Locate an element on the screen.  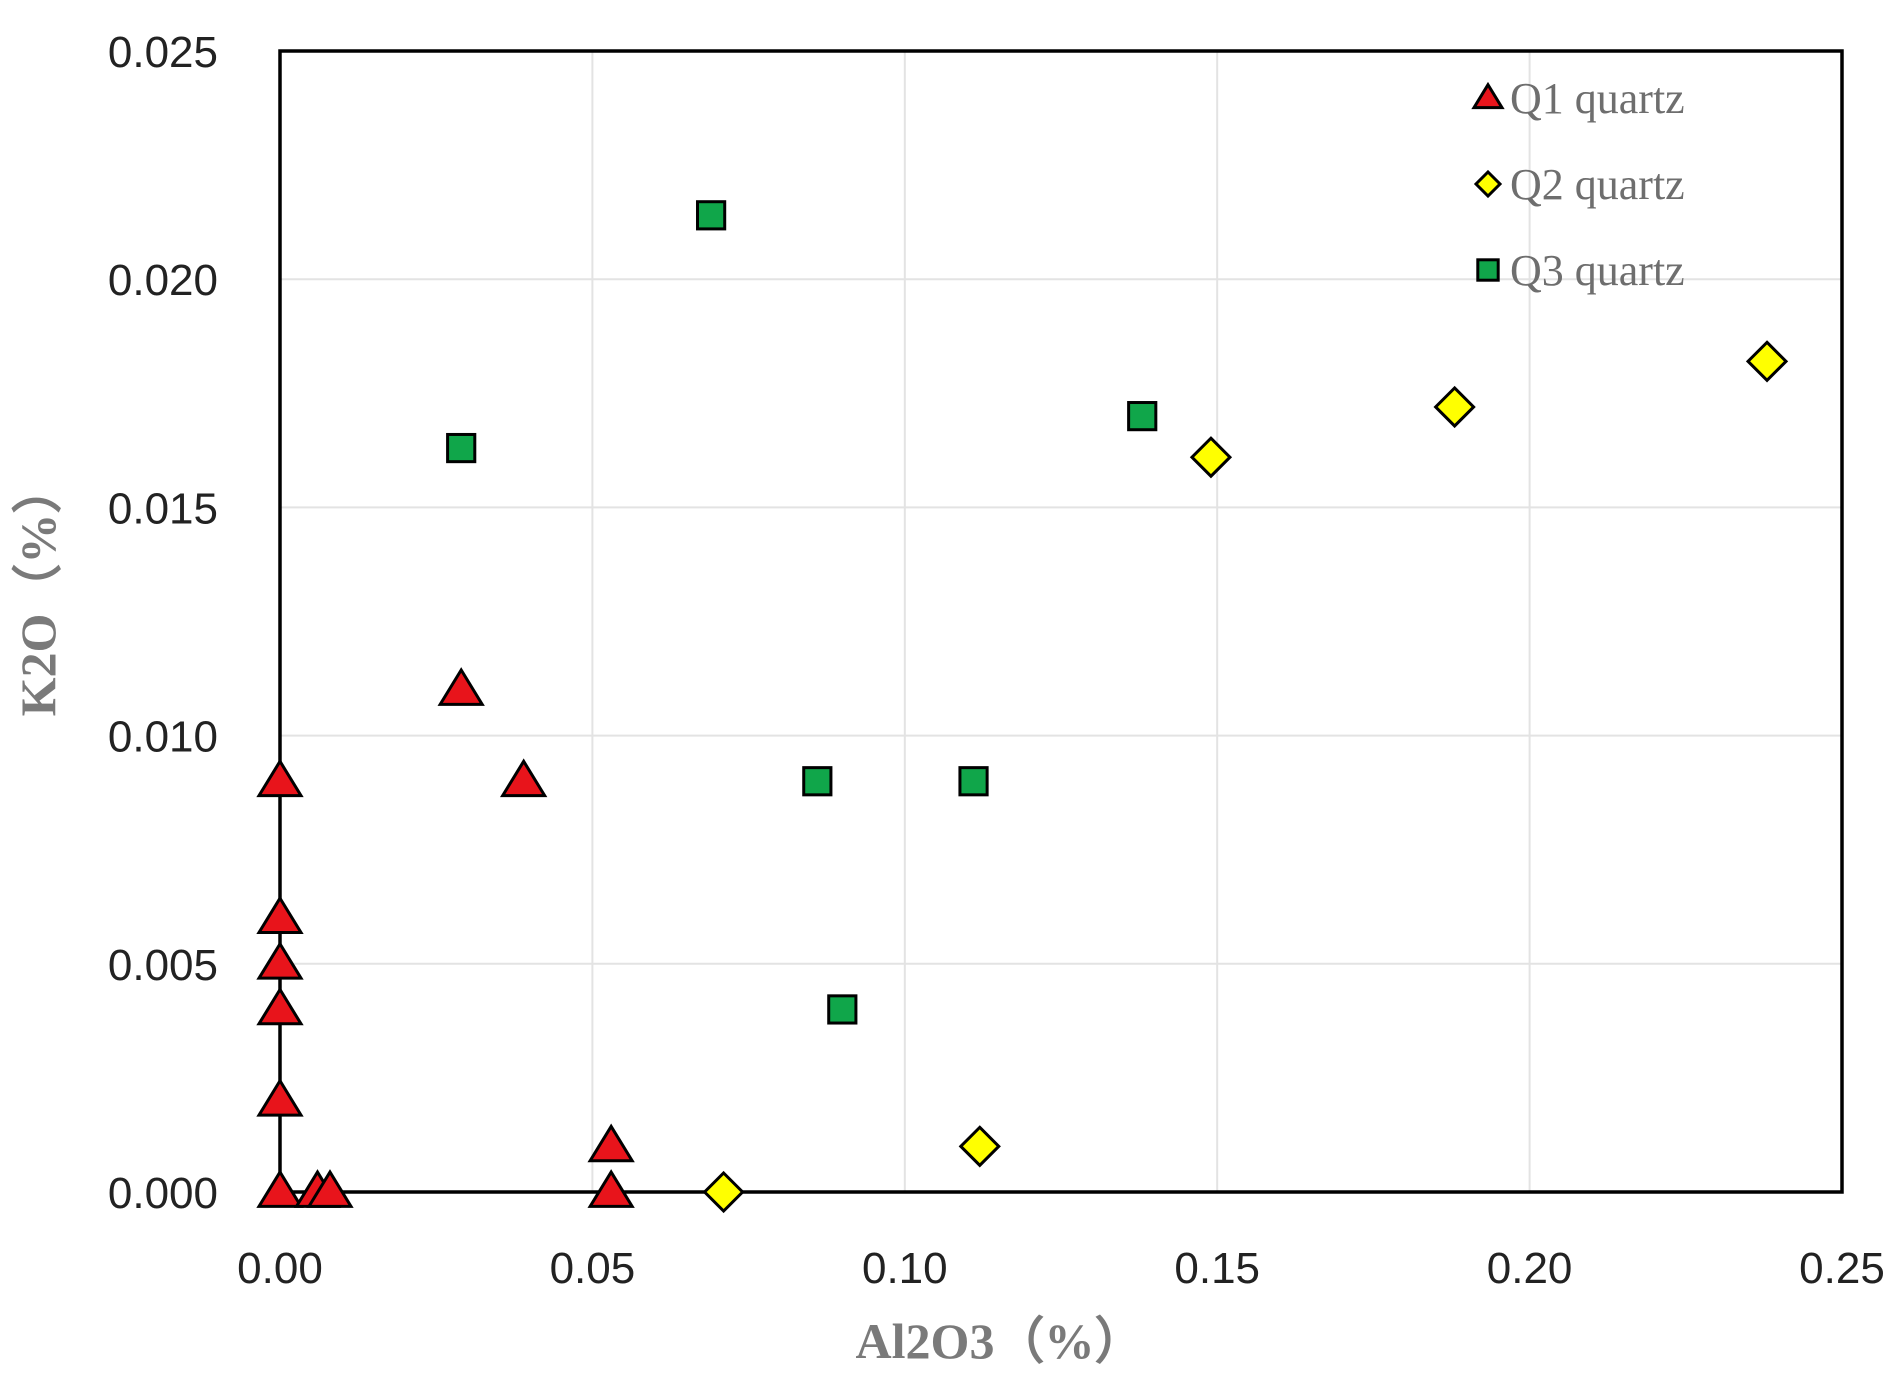
x-tick-label: 0.00 is located at coordinates (280, 1268).